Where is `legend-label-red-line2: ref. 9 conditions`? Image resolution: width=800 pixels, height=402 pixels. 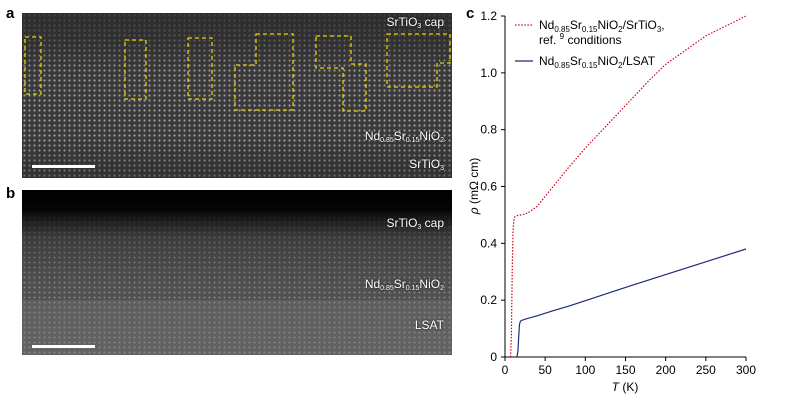
legend-label-red-line2: ref. 9 conditions is located at coordinates (580, 39).